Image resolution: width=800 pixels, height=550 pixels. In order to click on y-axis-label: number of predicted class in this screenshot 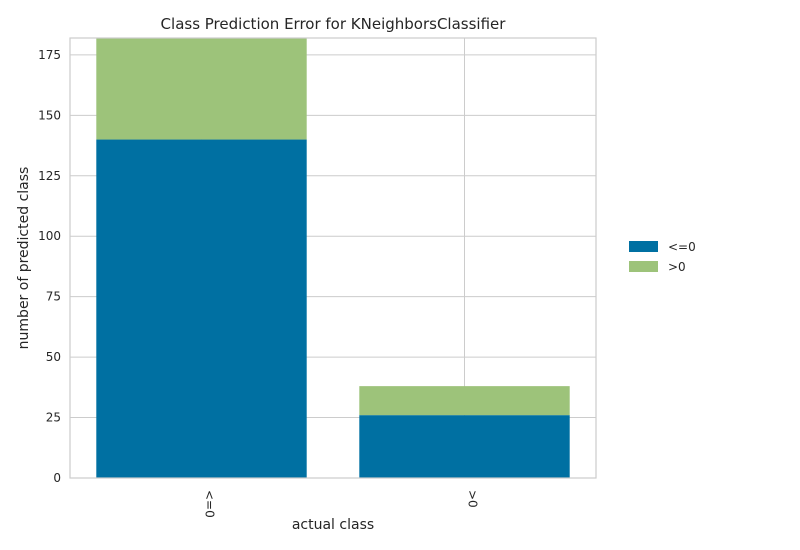, I will do `click(24, 258)`.